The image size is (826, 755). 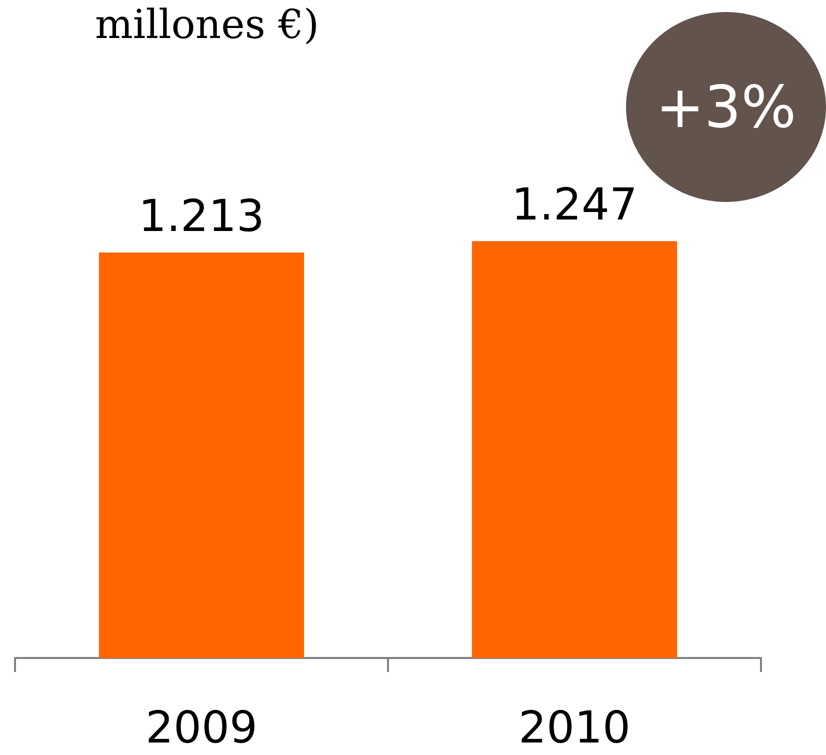 I want to click on x-tick-label: 2009, so click(x=202, y=728).